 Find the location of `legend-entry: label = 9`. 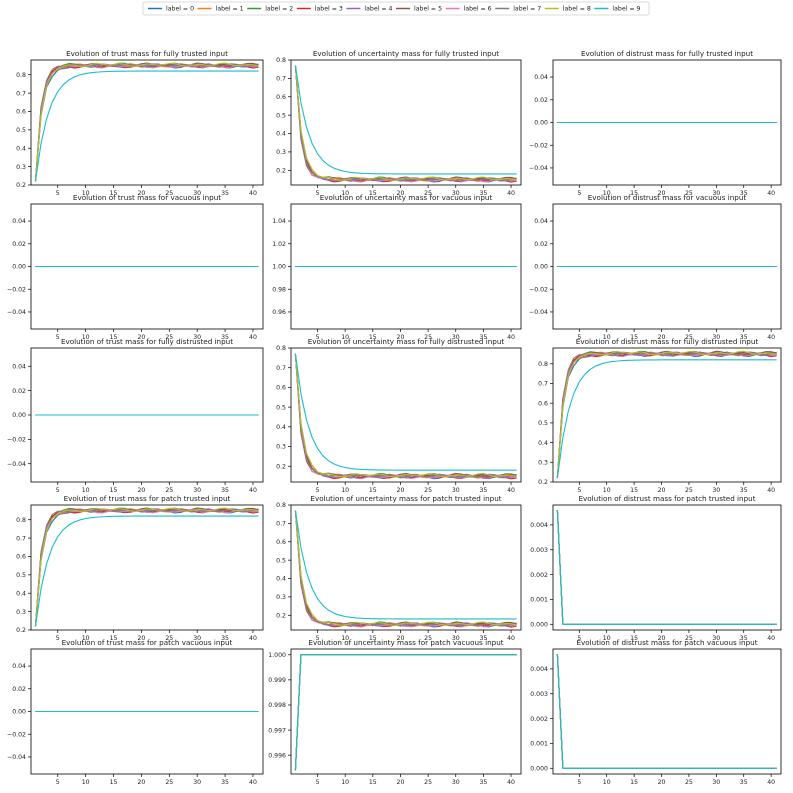

legend-entry: label = 9 is located at coordinates (617, 9).